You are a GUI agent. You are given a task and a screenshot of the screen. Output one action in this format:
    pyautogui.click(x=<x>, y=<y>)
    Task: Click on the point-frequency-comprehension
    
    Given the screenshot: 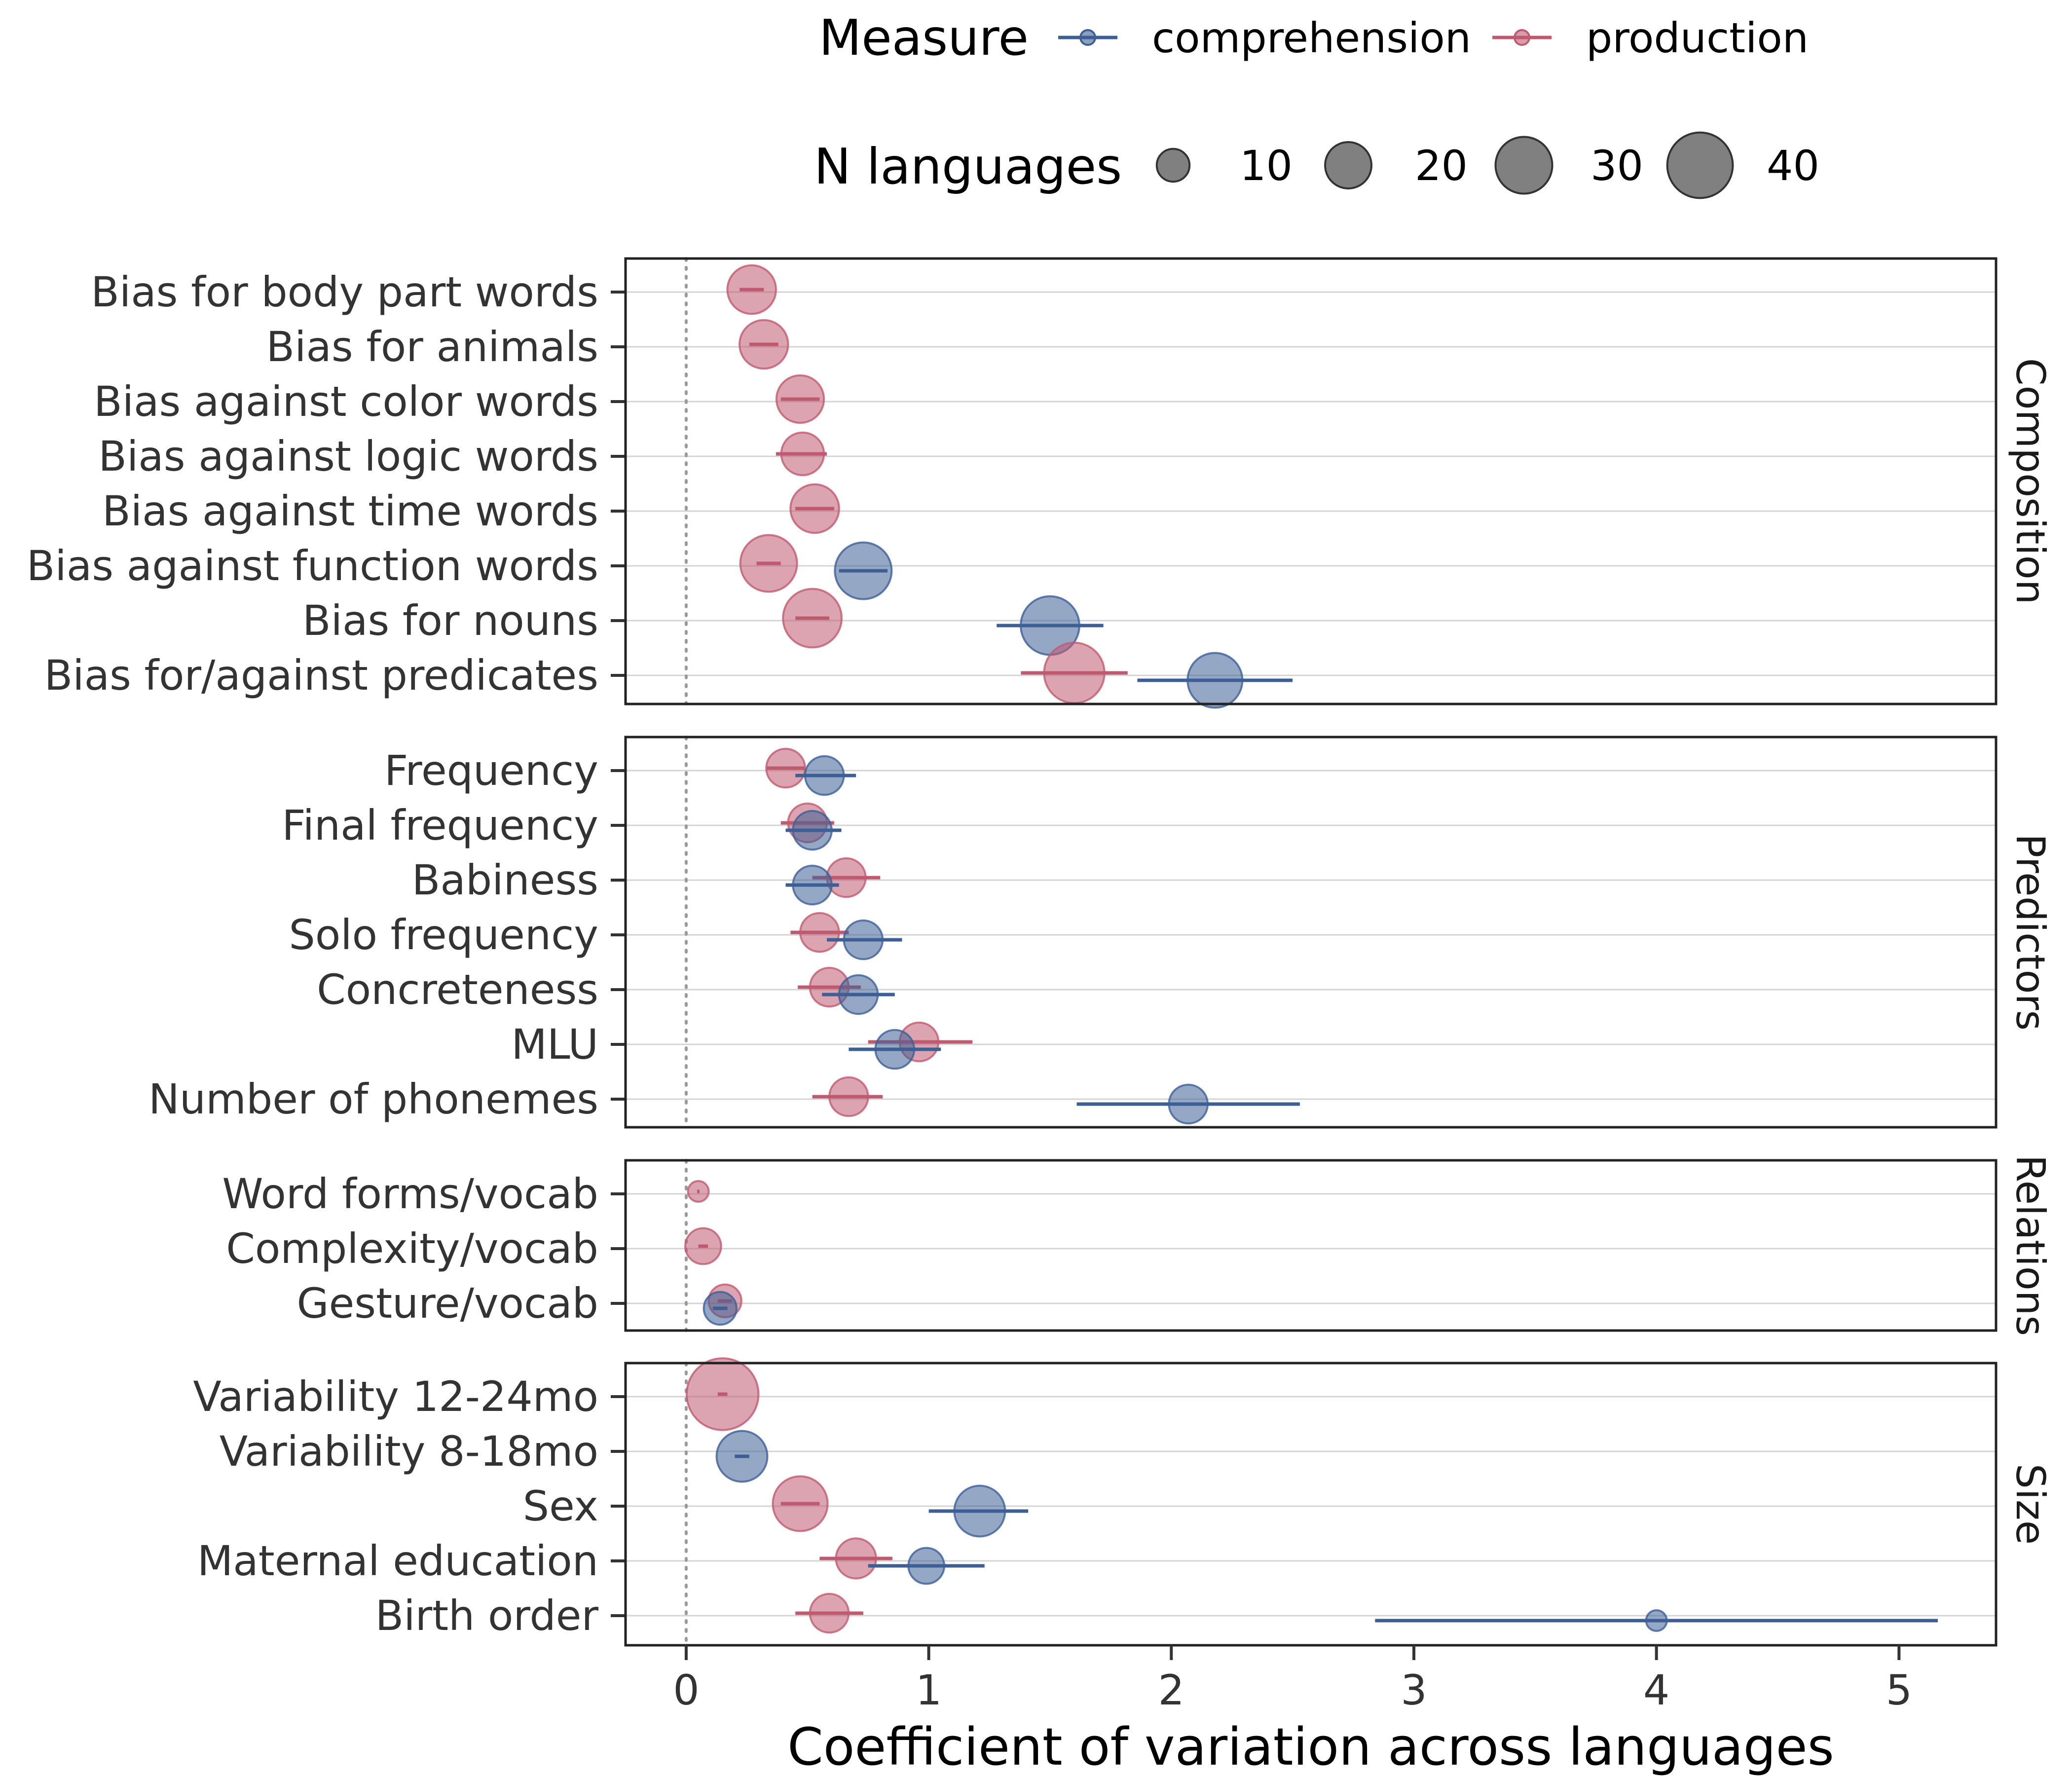 What is the action you would take?
    pyautogui.click(x=825, y=776)
    